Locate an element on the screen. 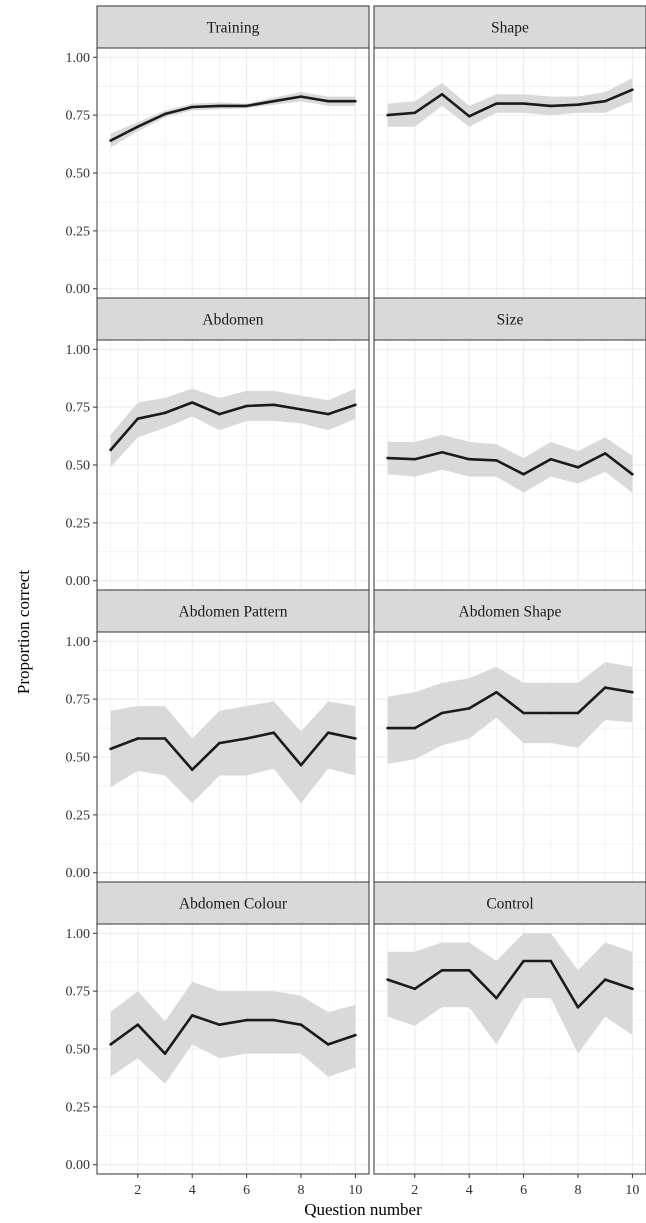 This screenshot has width=646, height=1223. strip-label: Shape is located at coordinates (510, 28).